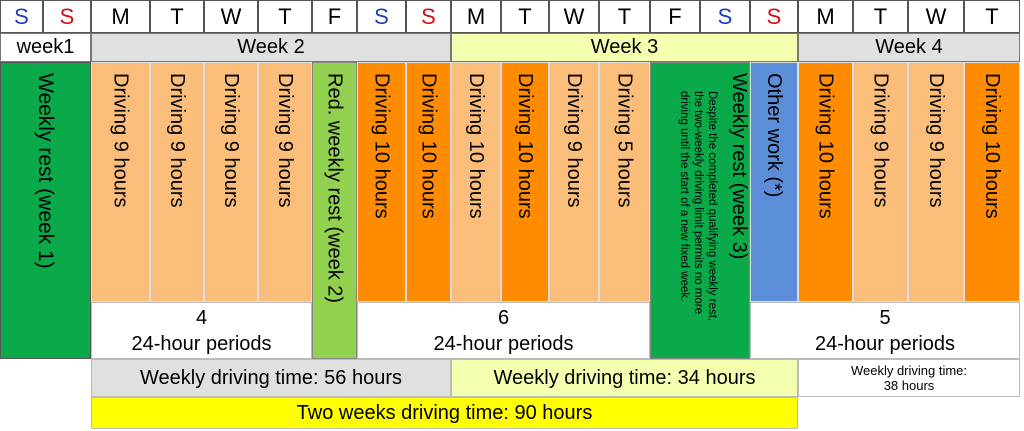 The height and width of the screenshot is (431, 1024). I want to click on week-label: Week 3, so click(624, 47).